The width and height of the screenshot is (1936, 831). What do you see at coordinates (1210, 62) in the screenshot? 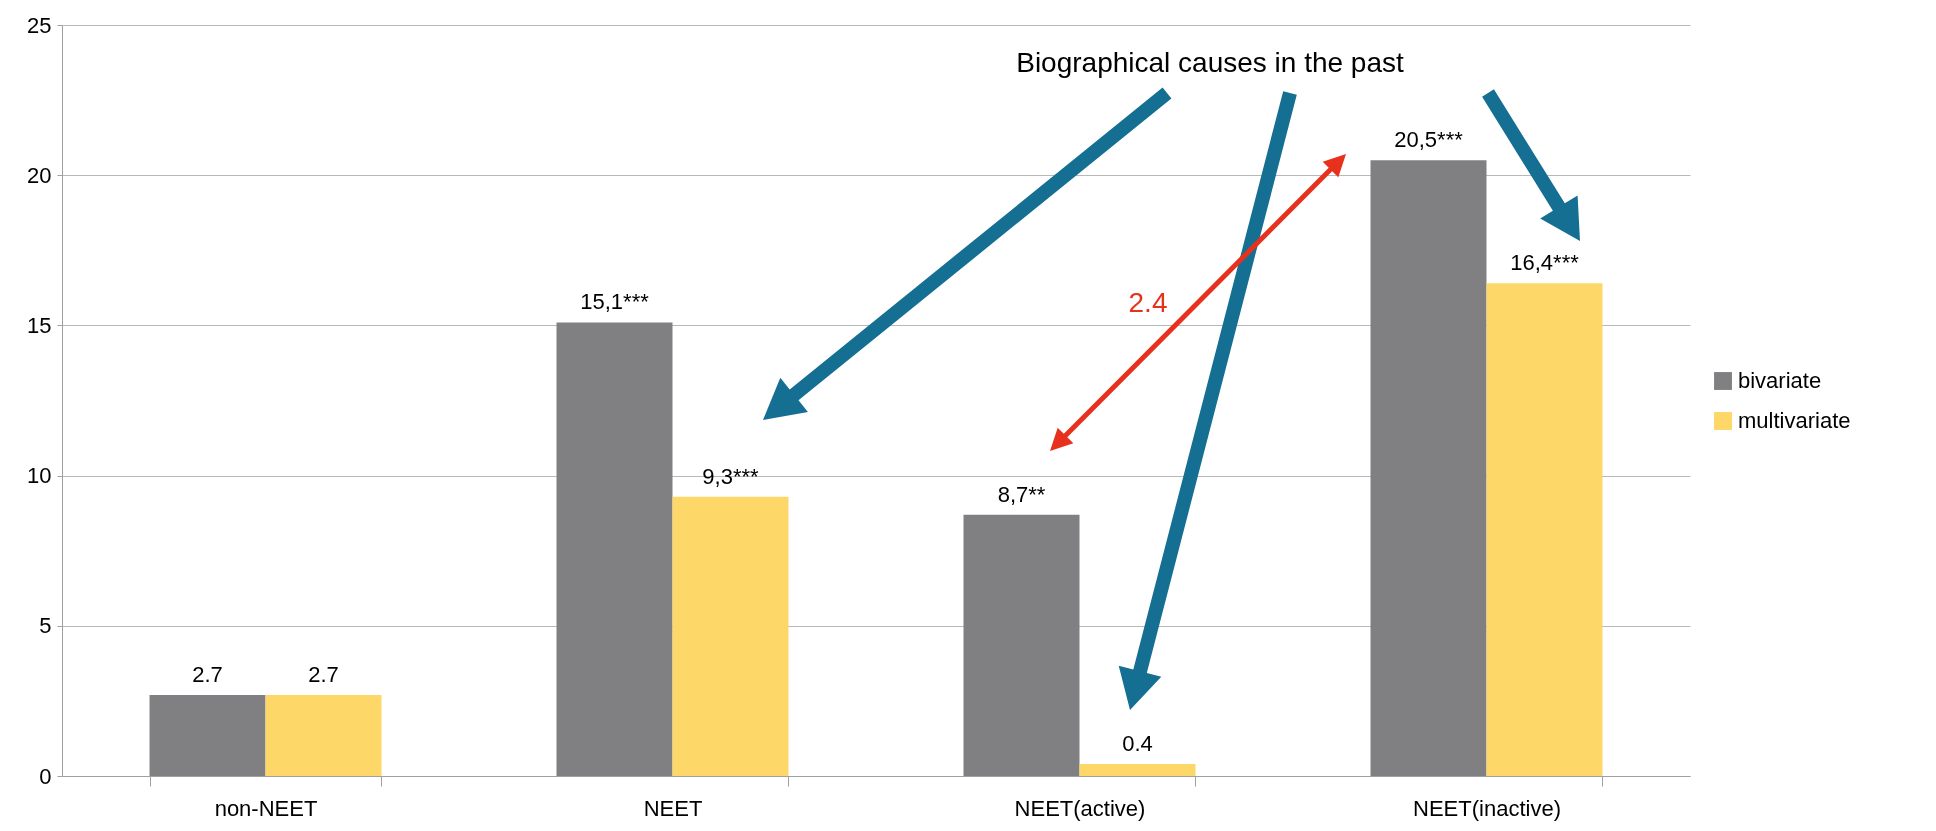
I see `annotation: Biographical causes in the past` at bounding box center [1210, 62].